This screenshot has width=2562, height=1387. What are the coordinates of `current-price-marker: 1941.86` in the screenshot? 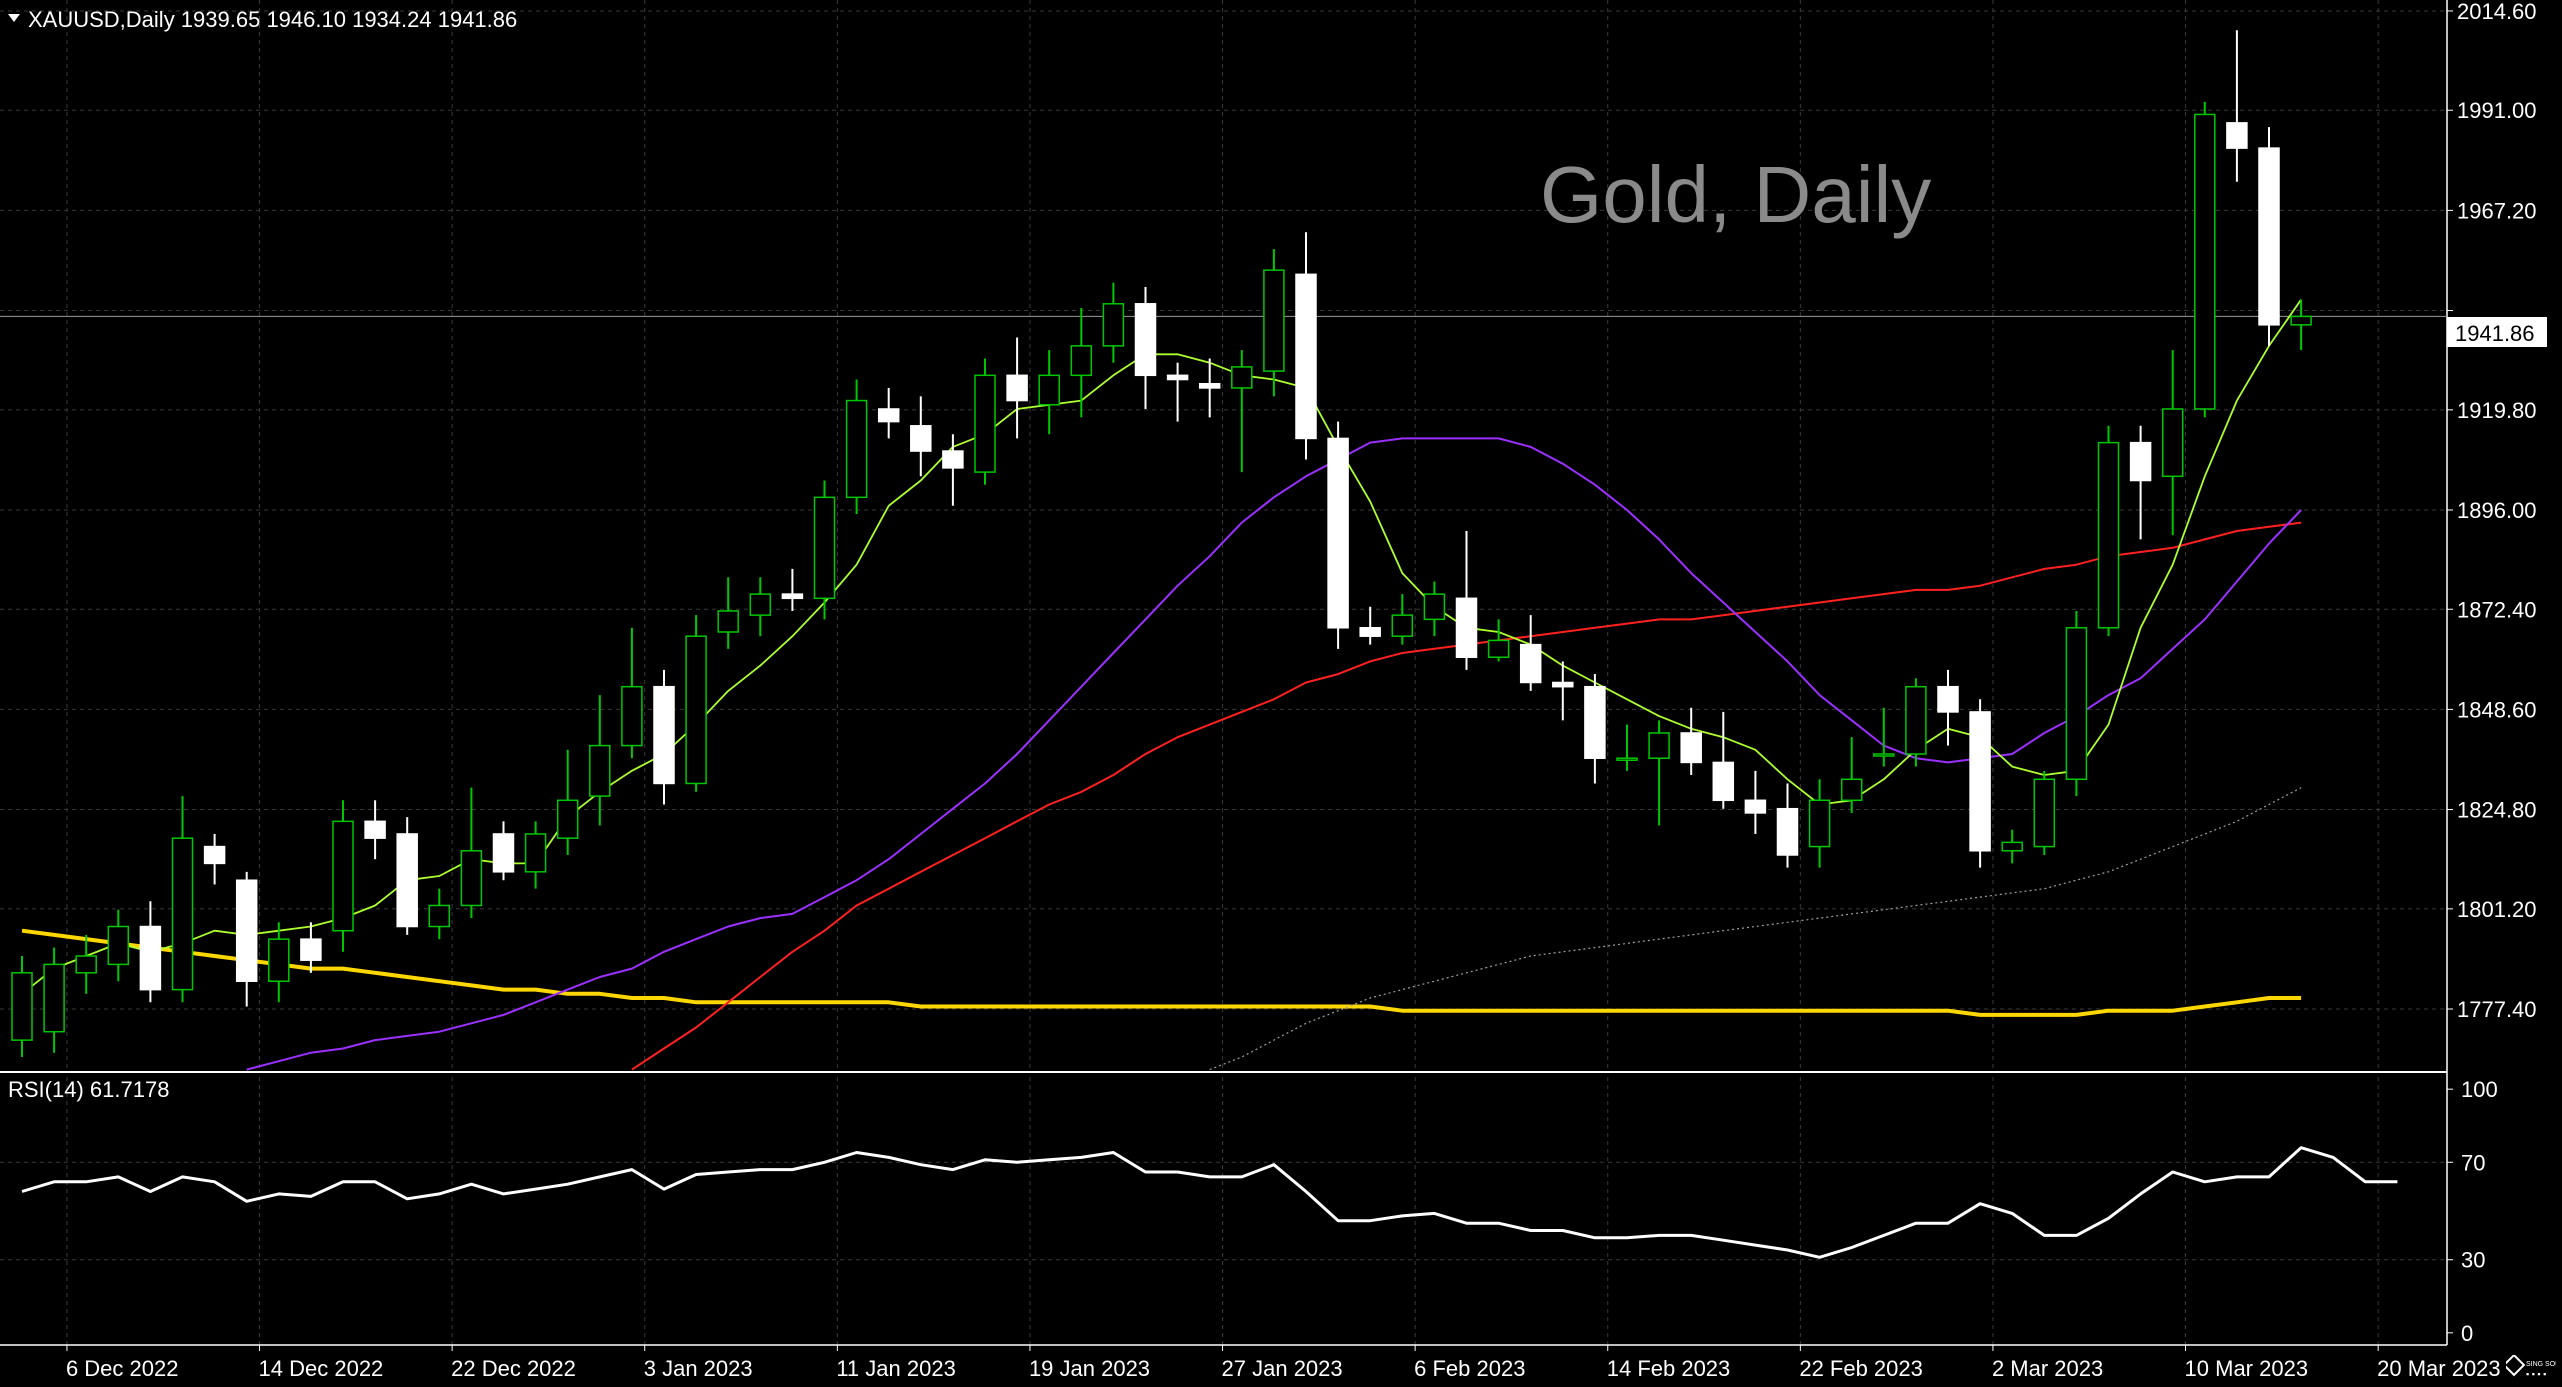 It's located at (2497, 332).